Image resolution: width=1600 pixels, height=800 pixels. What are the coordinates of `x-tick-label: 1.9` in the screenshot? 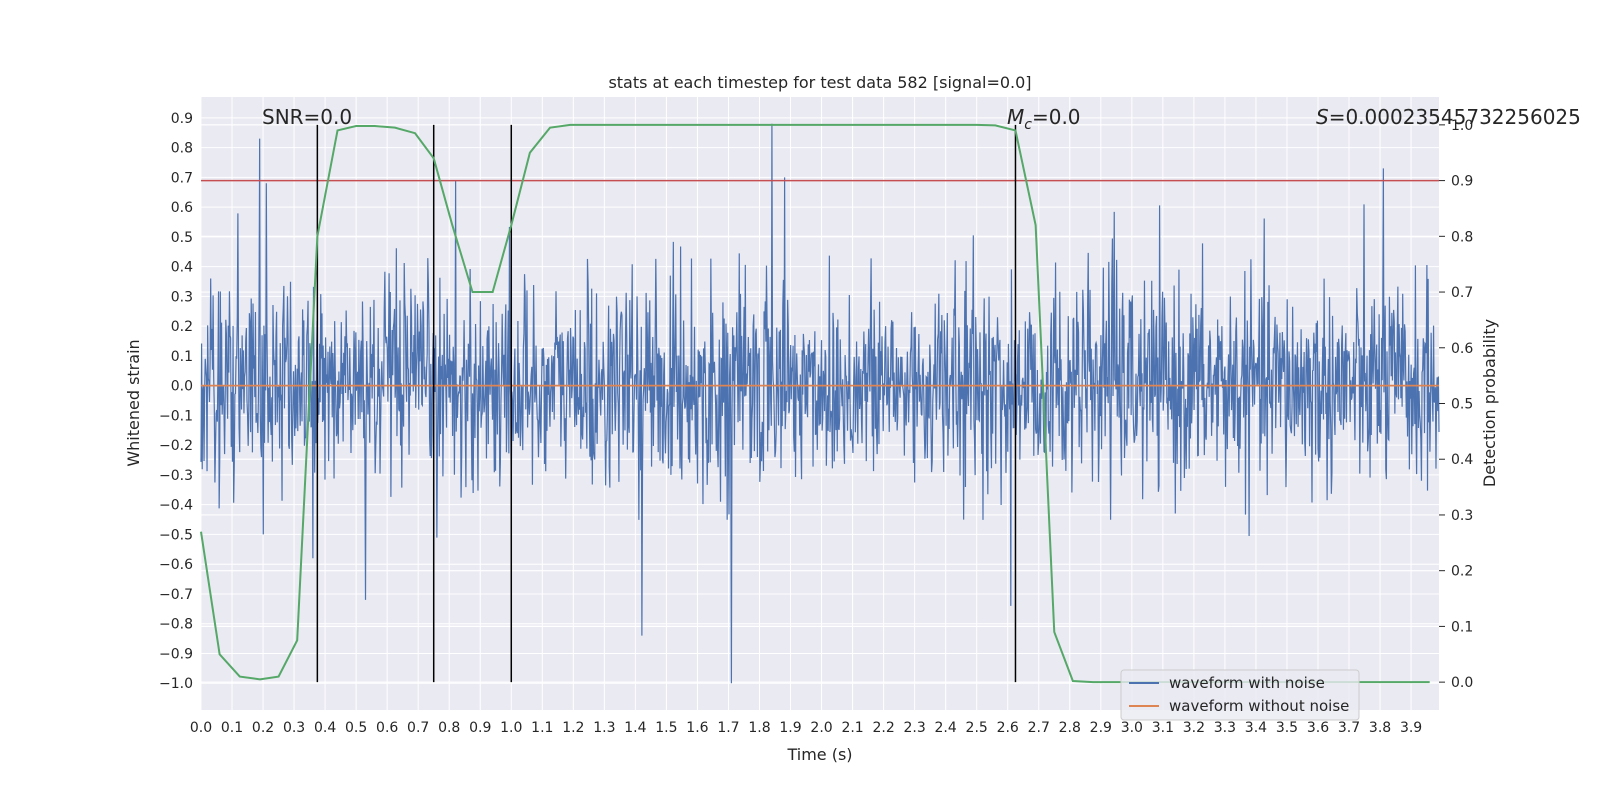 It's located at (790, 728).